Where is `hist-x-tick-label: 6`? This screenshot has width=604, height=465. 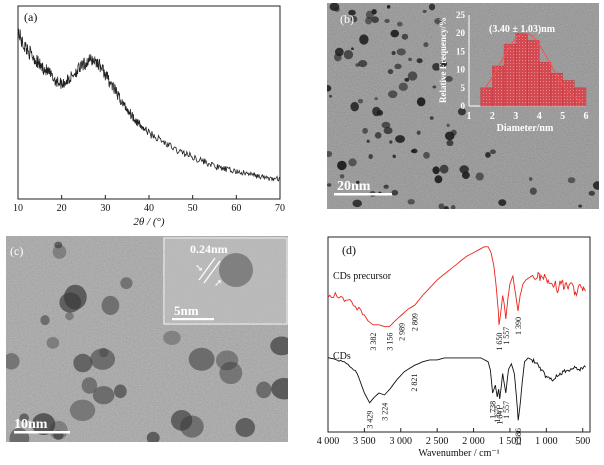 hist-x-tick-label: 6 is located at coordinates (586, 116).